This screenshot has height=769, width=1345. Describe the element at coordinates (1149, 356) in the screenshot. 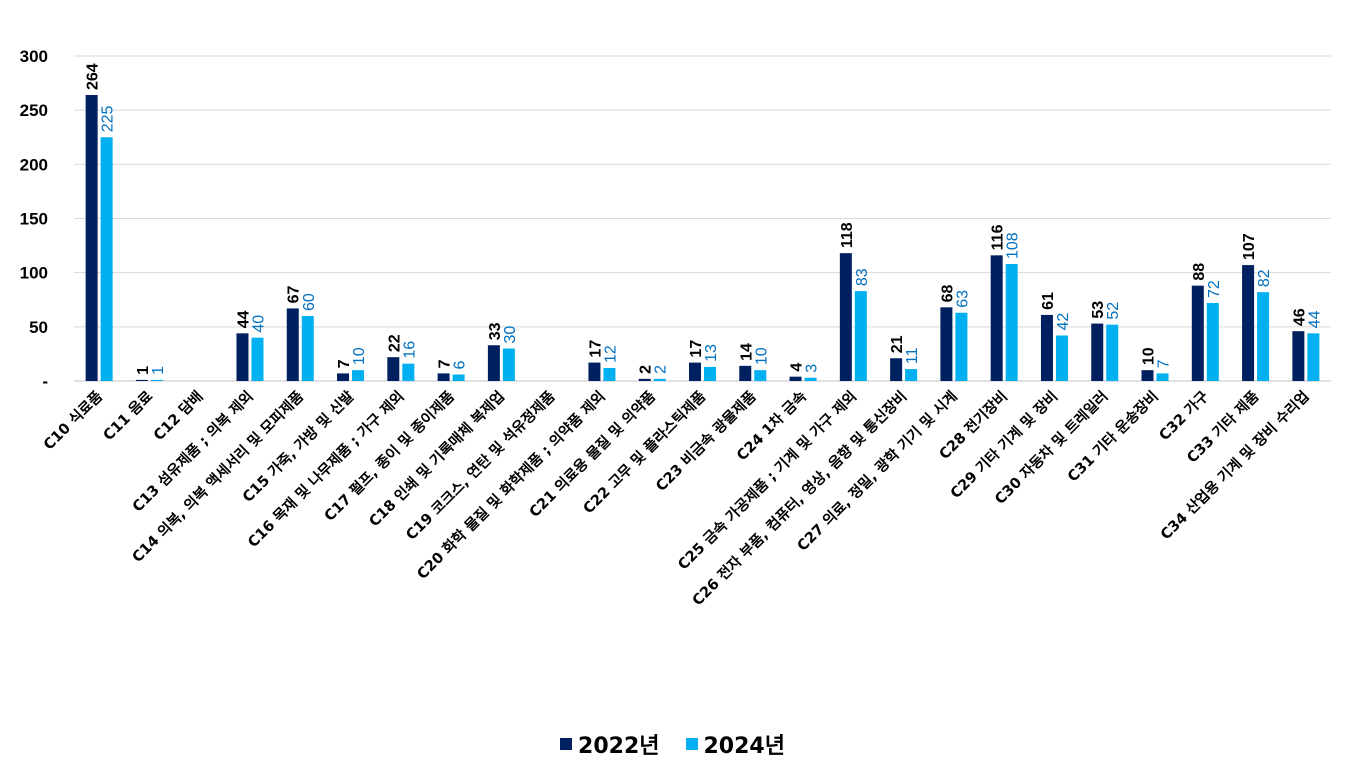

I see `data-label-2022: 10` at that location.